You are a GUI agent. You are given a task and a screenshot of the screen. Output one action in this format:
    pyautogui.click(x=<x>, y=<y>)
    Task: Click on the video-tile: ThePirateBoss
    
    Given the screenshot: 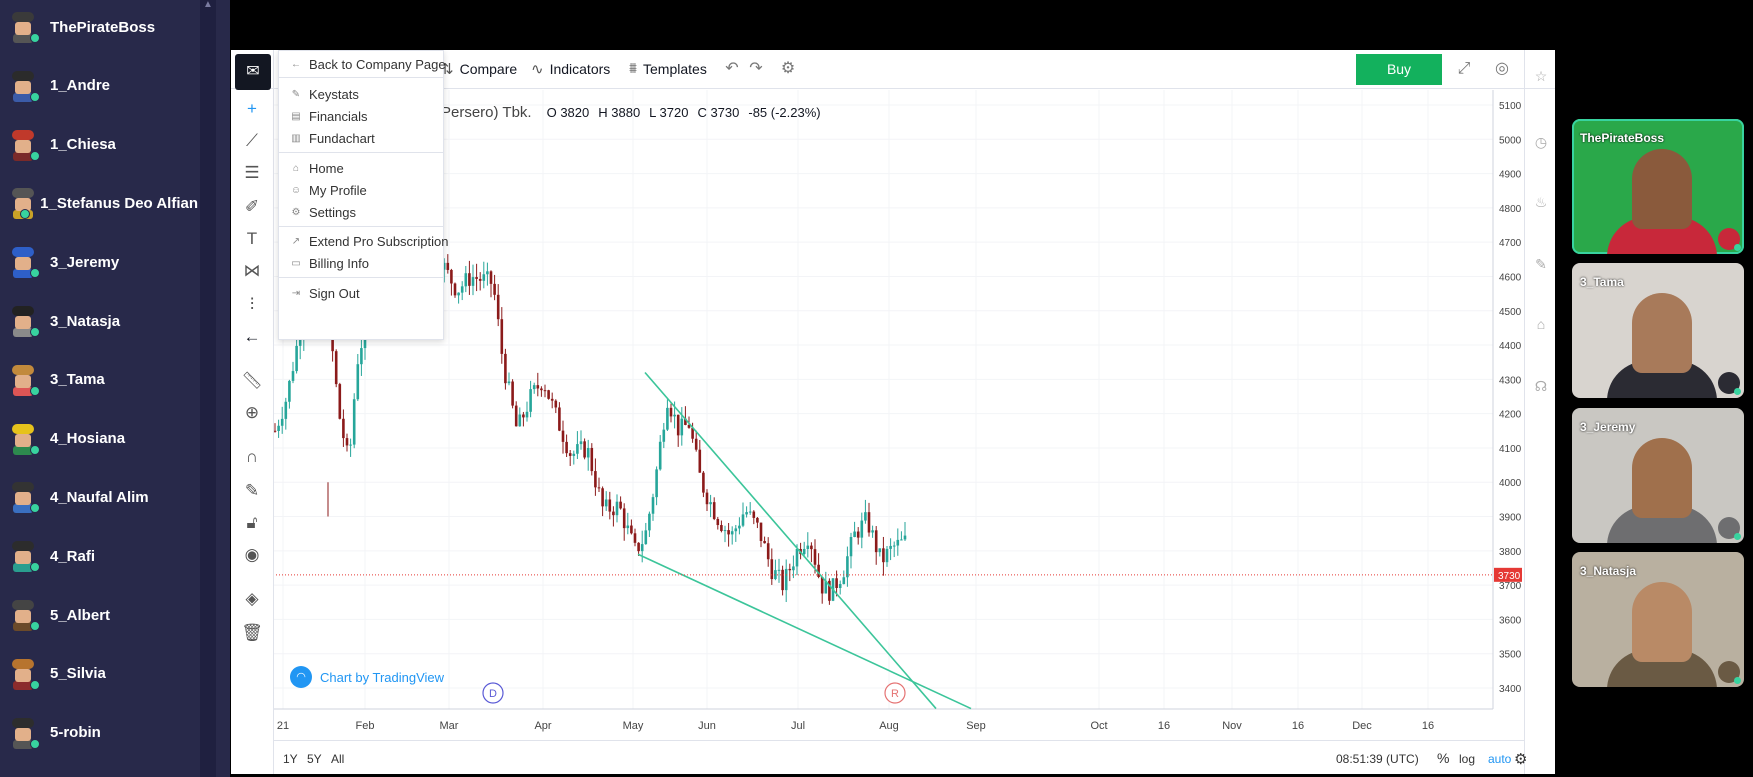 What is the action you would take?
    pyautogui.click(x=1658, y=186)
    